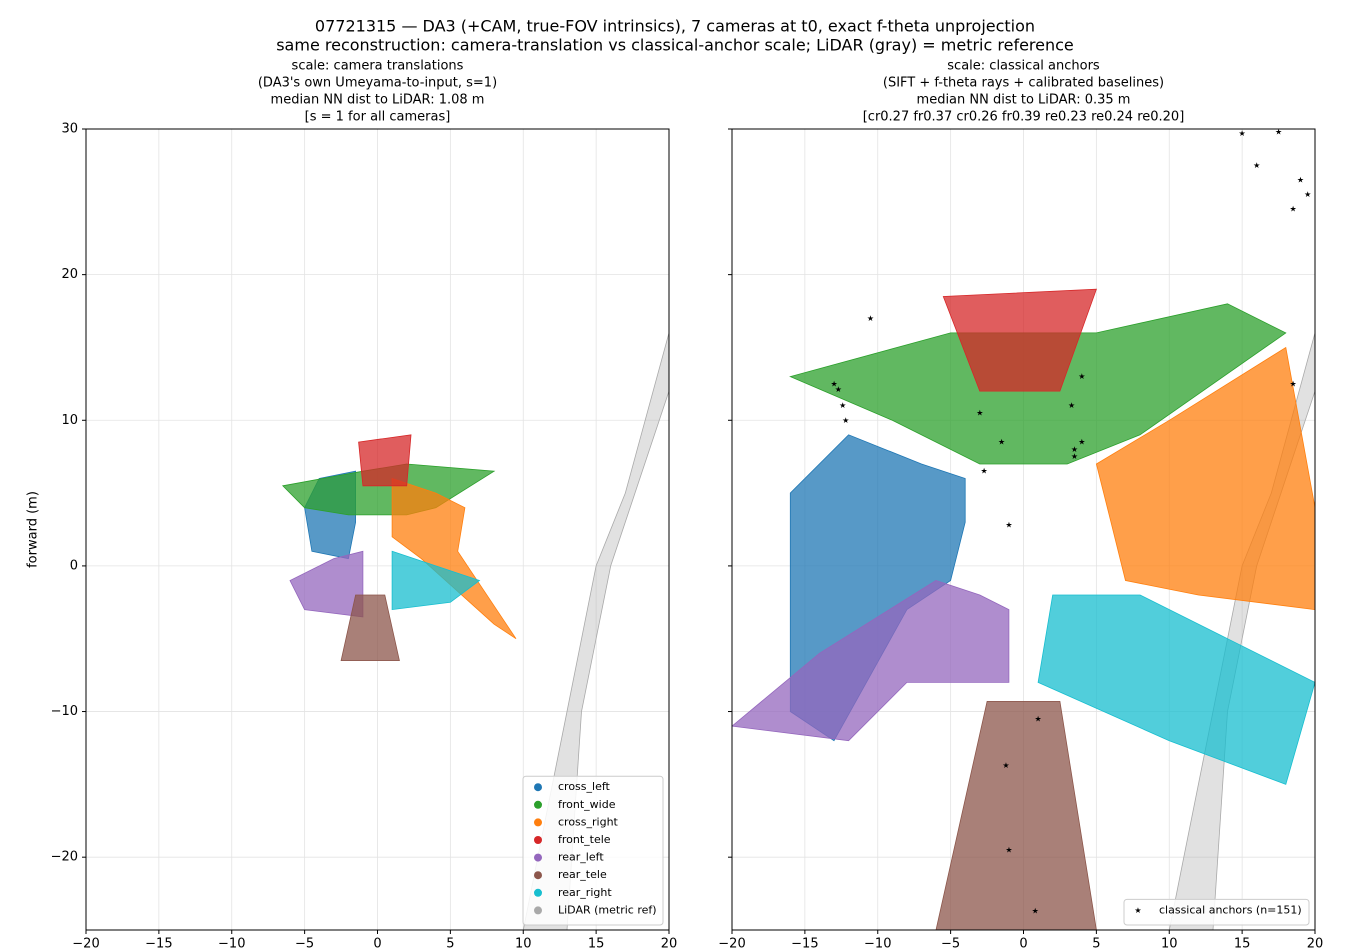 This screenshot has width=1350, height=950. What do you see at coordinates (74, 565) in the screenshot?
I see `y-tick-label: 0` at bounding box center [74, 565].